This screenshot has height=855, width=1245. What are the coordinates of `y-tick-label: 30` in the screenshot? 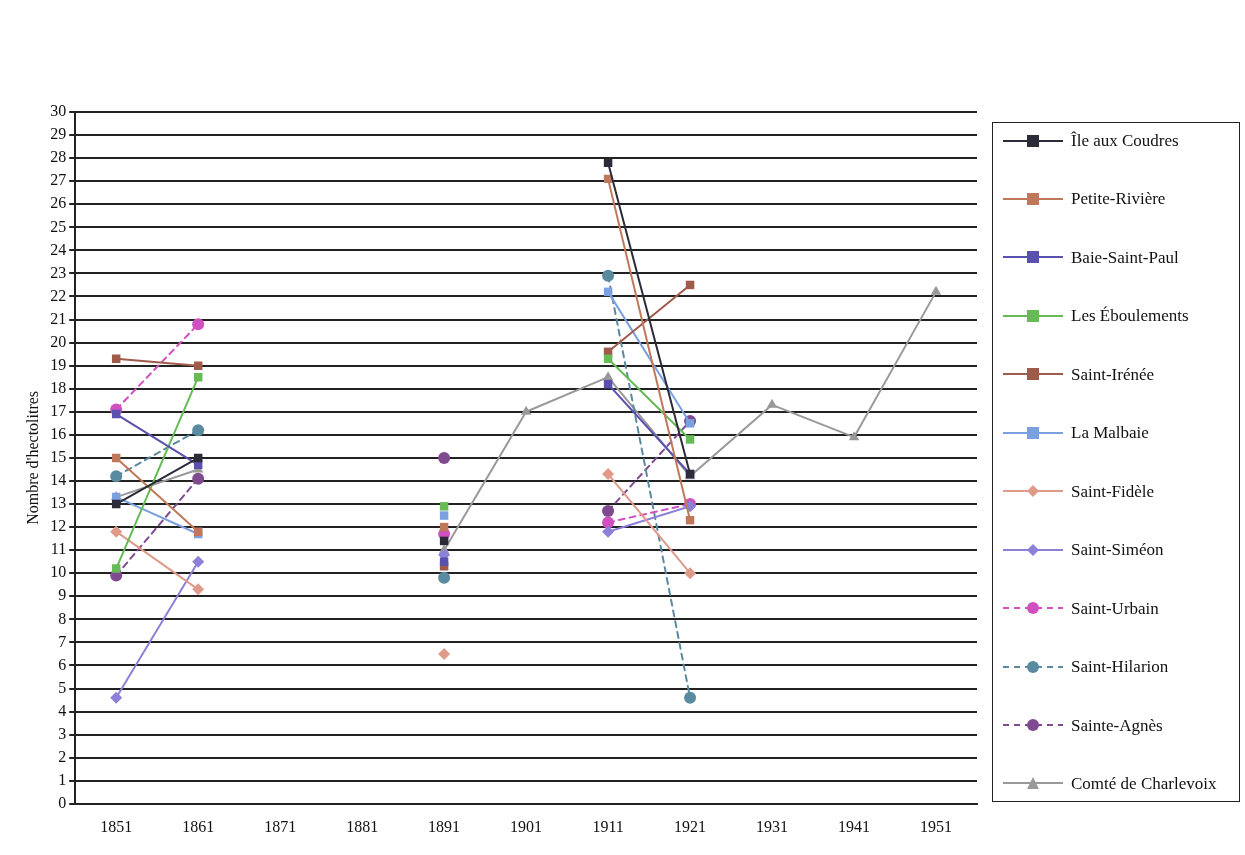 It's located at (58, 111).